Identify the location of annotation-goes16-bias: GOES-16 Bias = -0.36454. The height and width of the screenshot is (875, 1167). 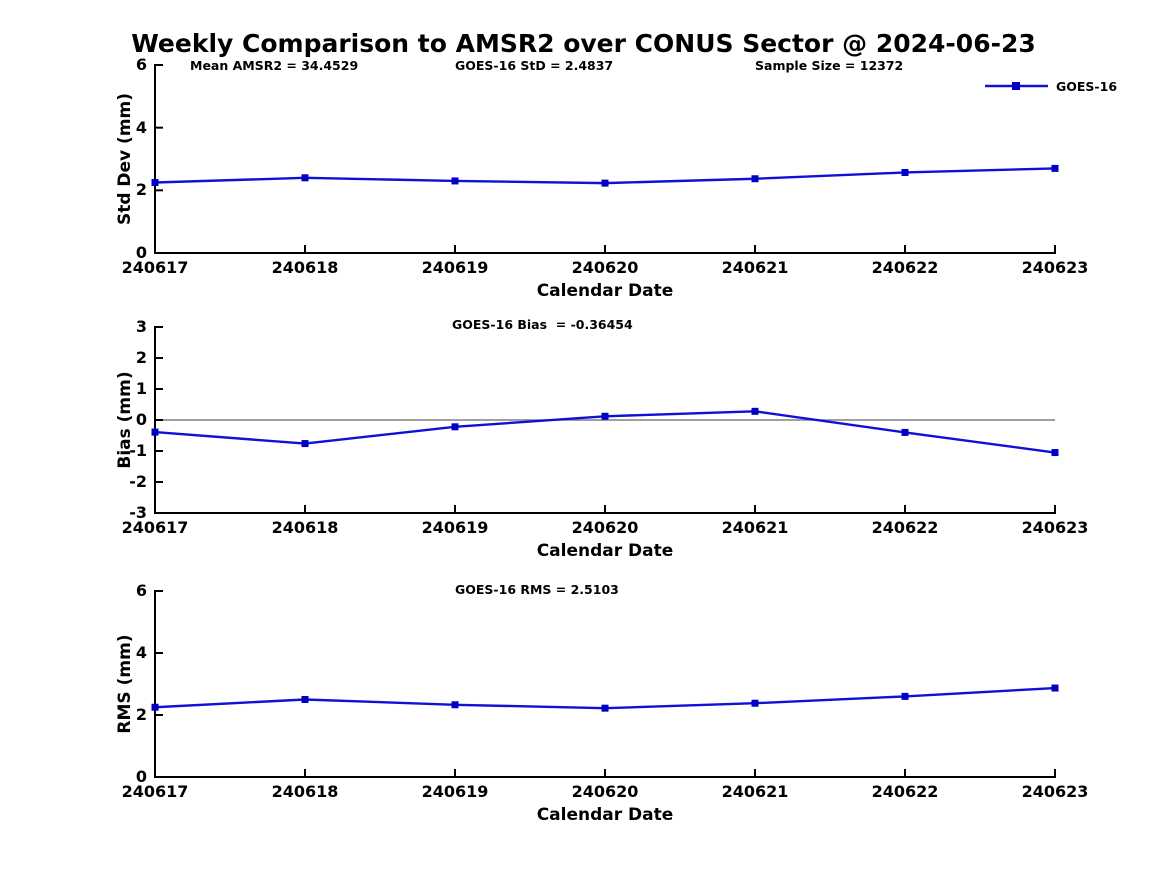
(542, 324).